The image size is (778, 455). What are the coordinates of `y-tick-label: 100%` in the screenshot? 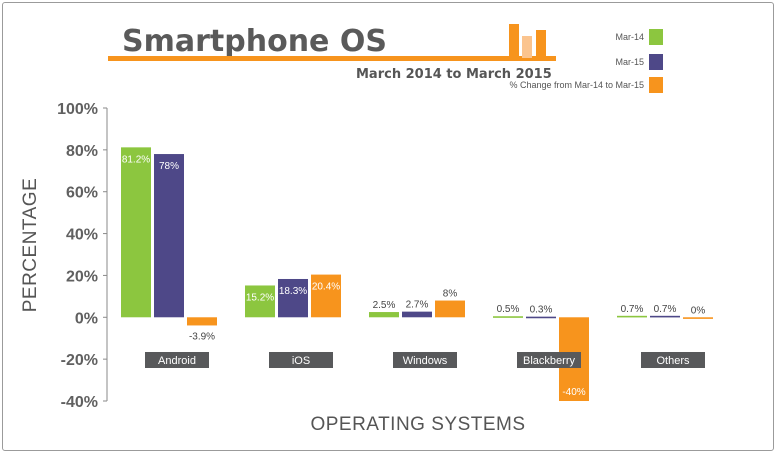 It's located at (77, 109).